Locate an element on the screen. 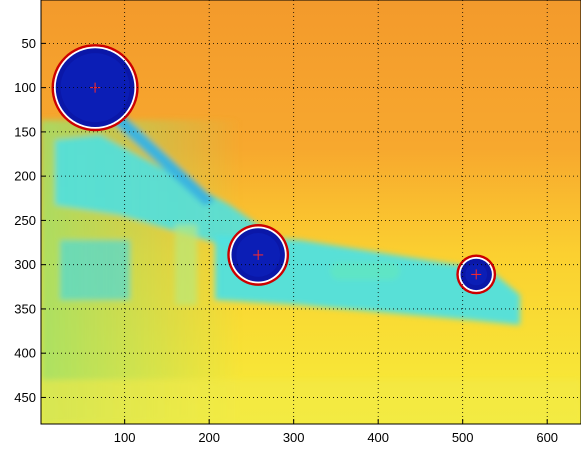  y-tick-label-100: 100 is located at coordinates (25, 87).